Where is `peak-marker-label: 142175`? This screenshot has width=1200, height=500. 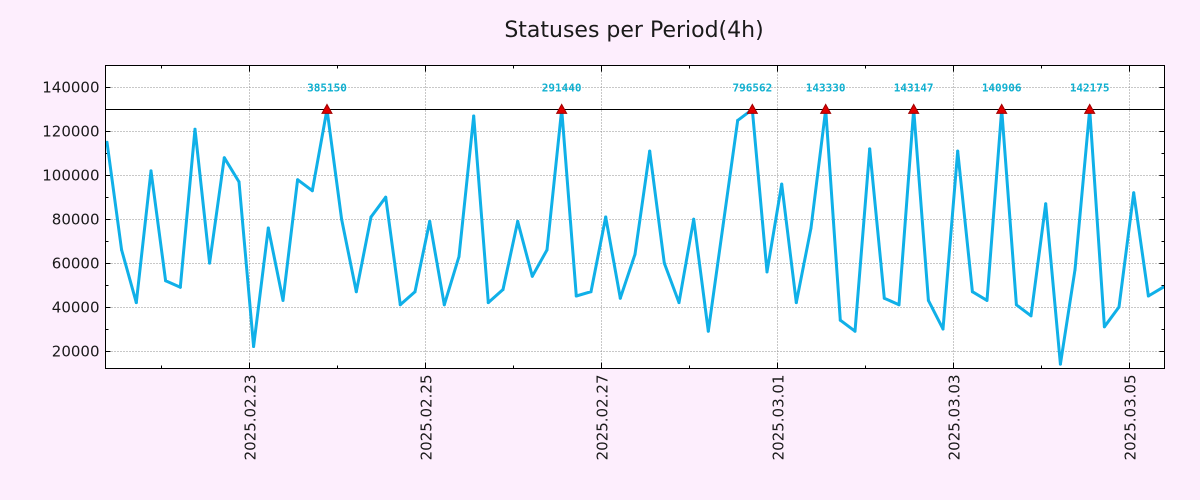
peak-marker-label: 142175 is located at coordinates (1090, 87).